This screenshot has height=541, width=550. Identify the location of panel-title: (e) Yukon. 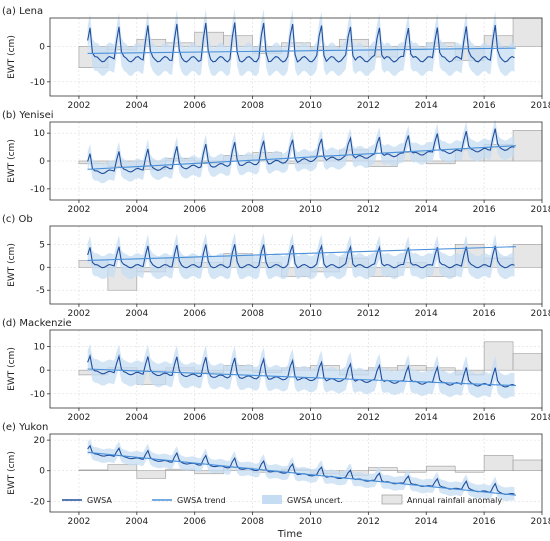
(25, 427).